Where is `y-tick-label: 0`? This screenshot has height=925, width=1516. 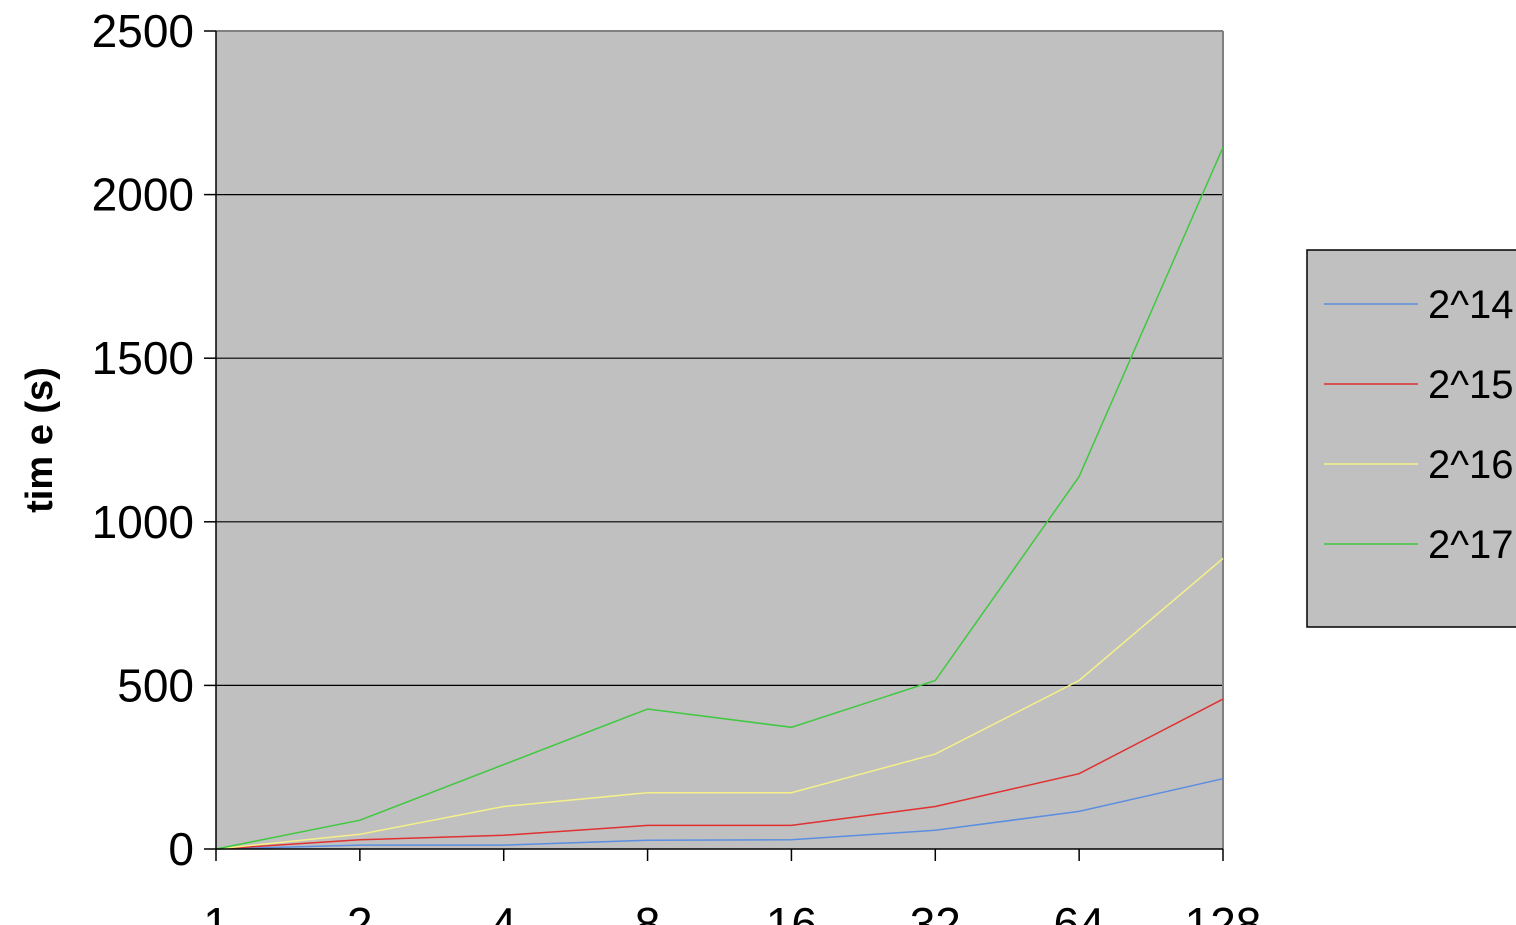 y-tick-label: 0 is located at coordinates (181, 849).